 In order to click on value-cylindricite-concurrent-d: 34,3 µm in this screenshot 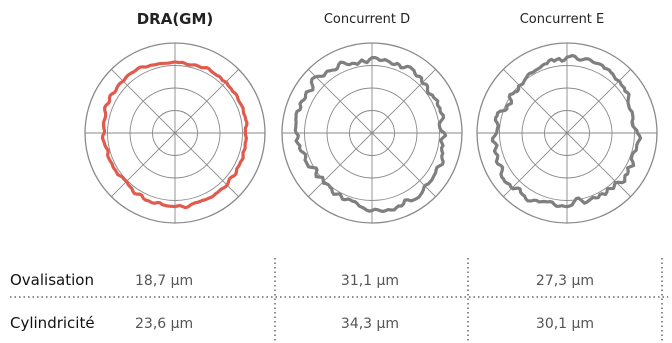, I will do `click(370, 324)`.